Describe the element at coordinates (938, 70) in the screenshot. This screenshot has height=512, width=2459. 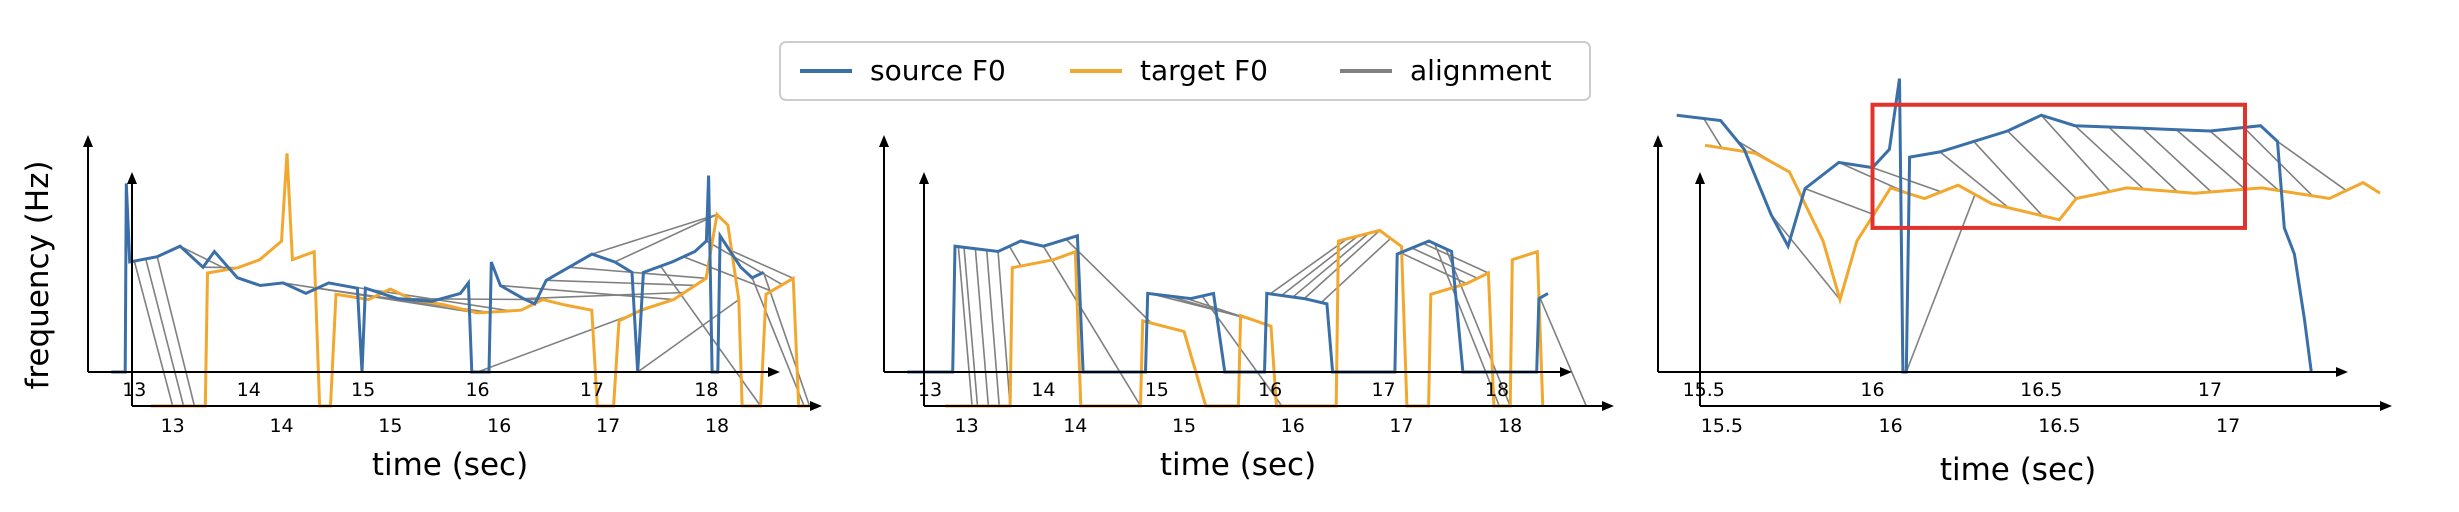
I see `legend-label-source: source F0` at that location.